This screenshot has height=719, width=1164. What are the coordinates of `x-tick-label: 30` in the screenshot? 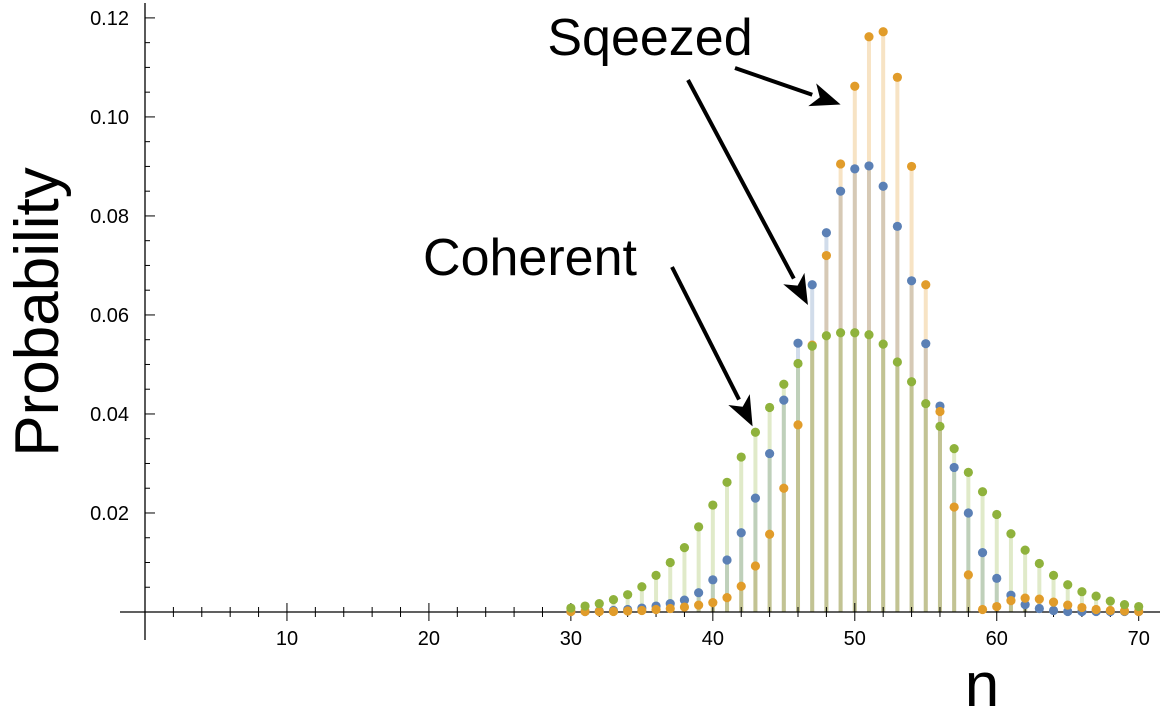 It's located at (571, 639).